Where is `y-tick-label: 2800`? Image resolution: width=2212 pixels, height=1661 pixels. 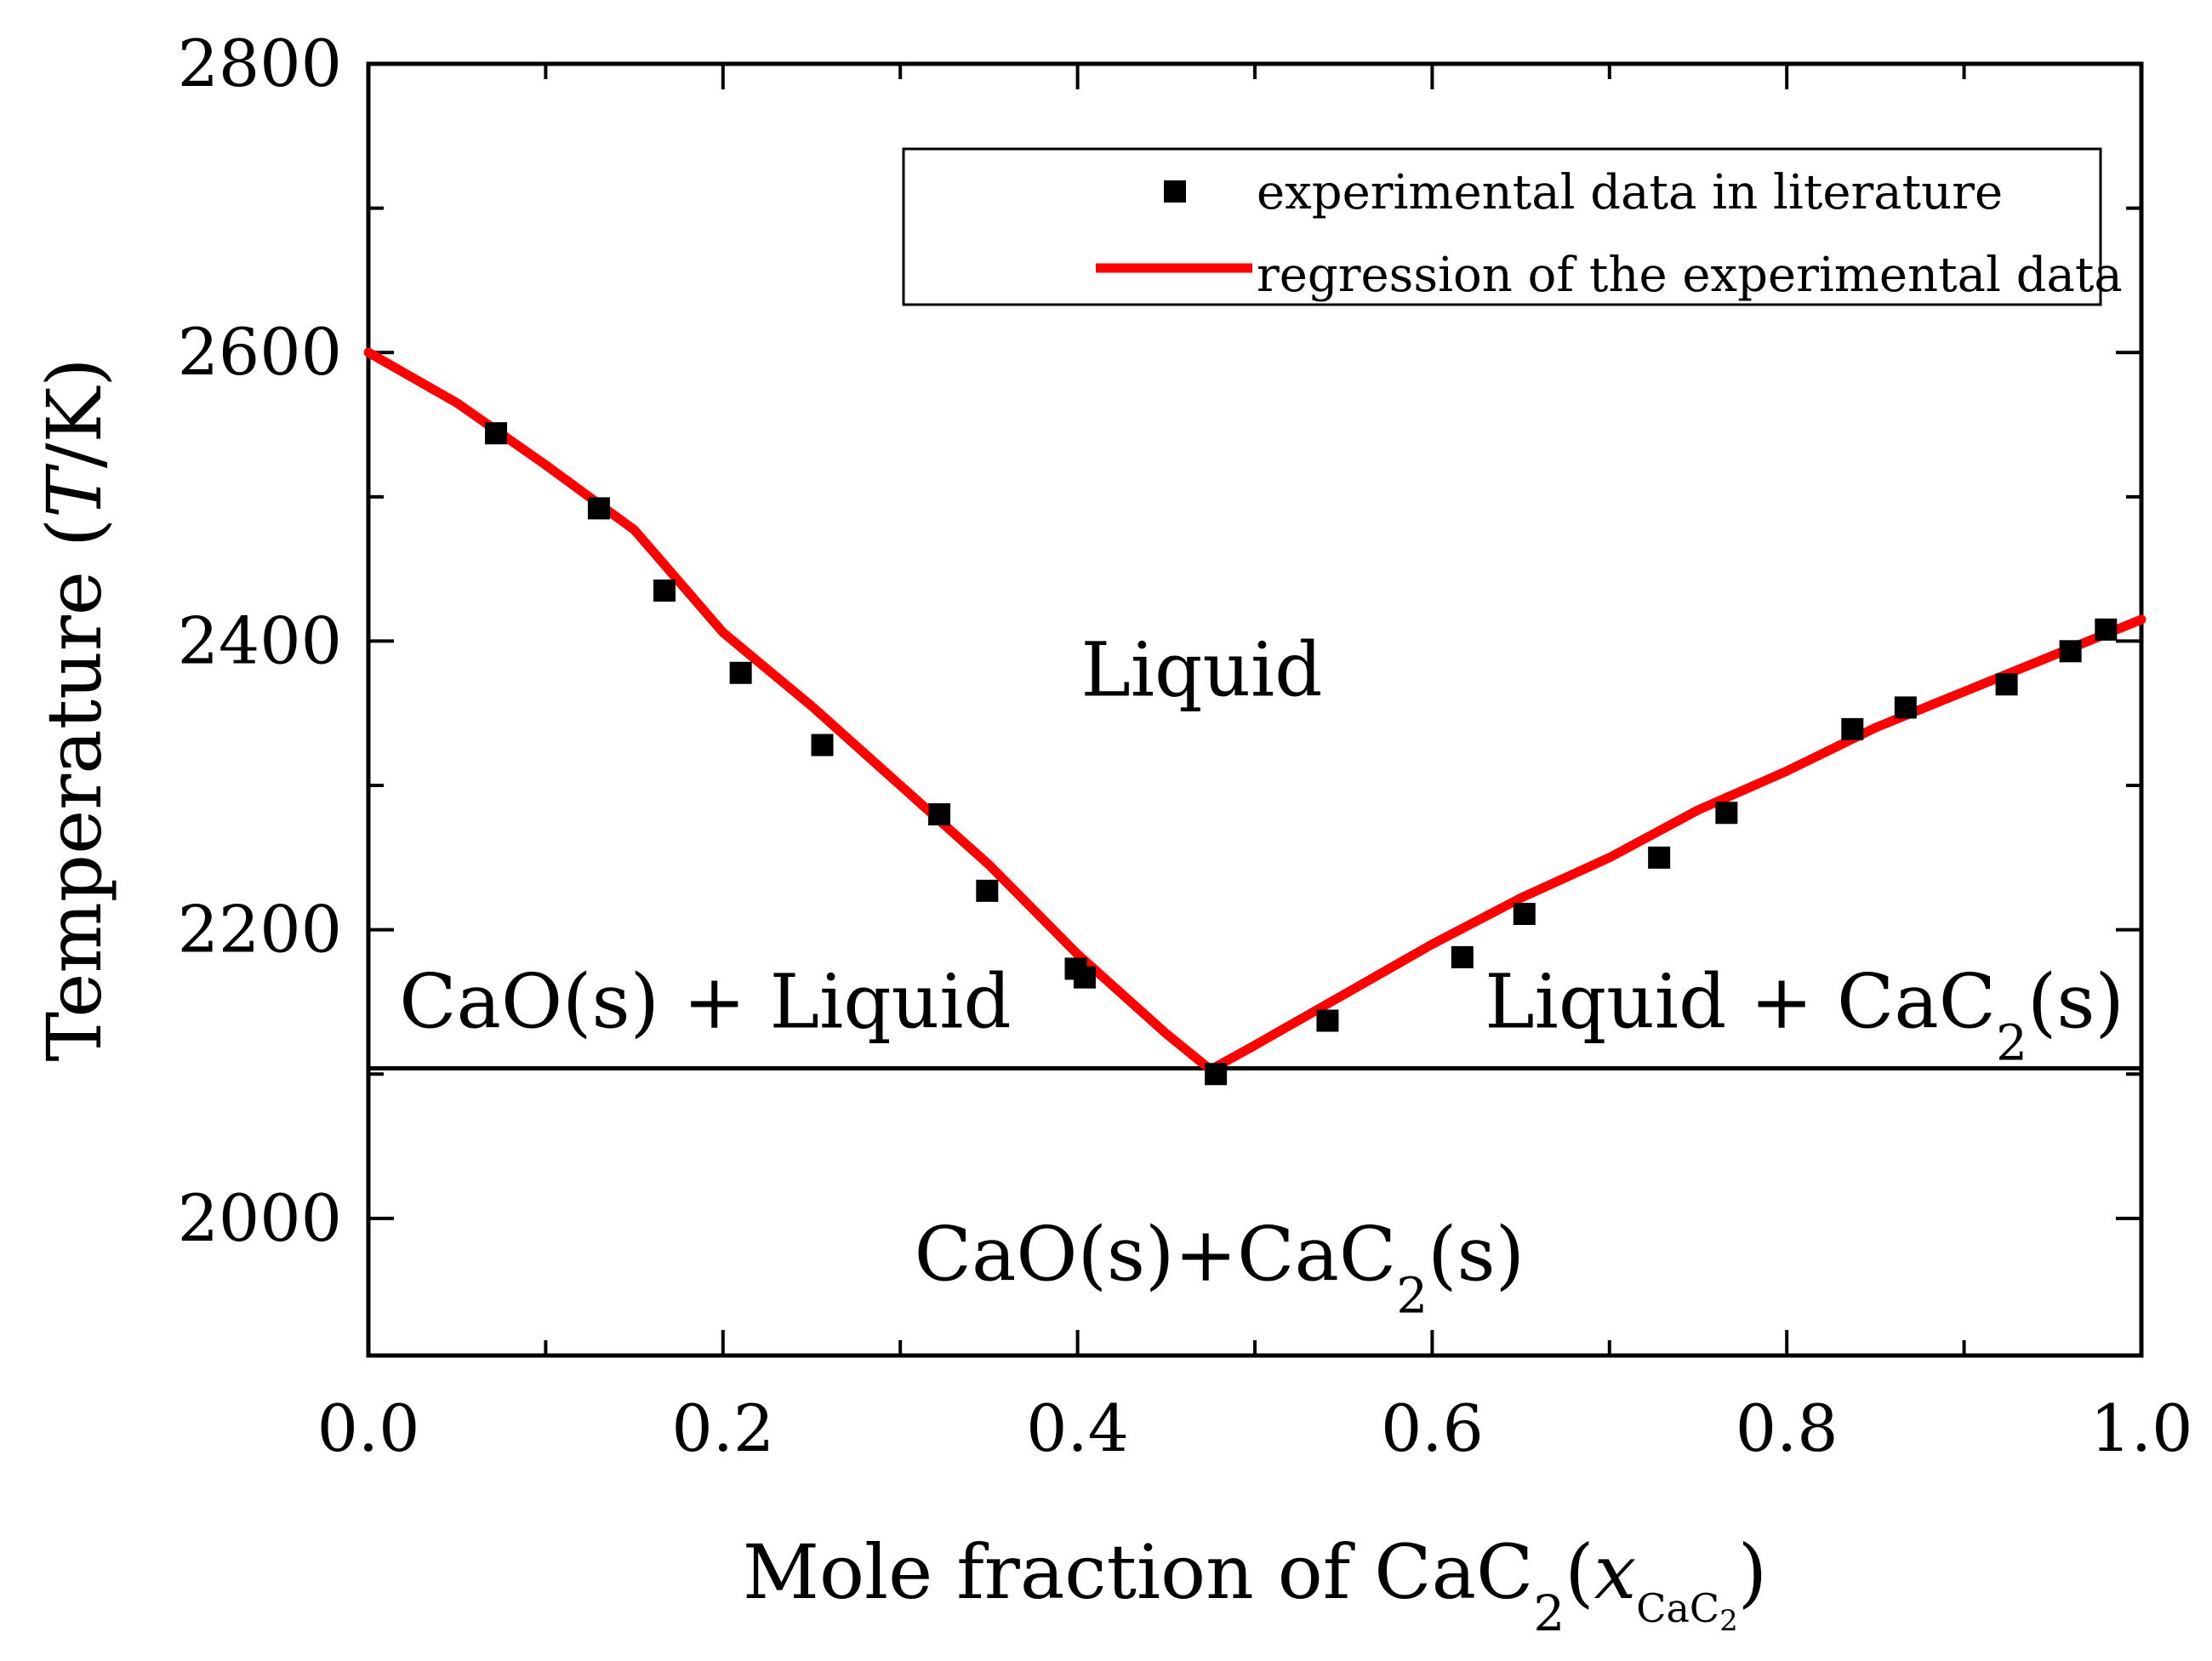
y-tick-label: 2800 is located at coordinates (260, 63).